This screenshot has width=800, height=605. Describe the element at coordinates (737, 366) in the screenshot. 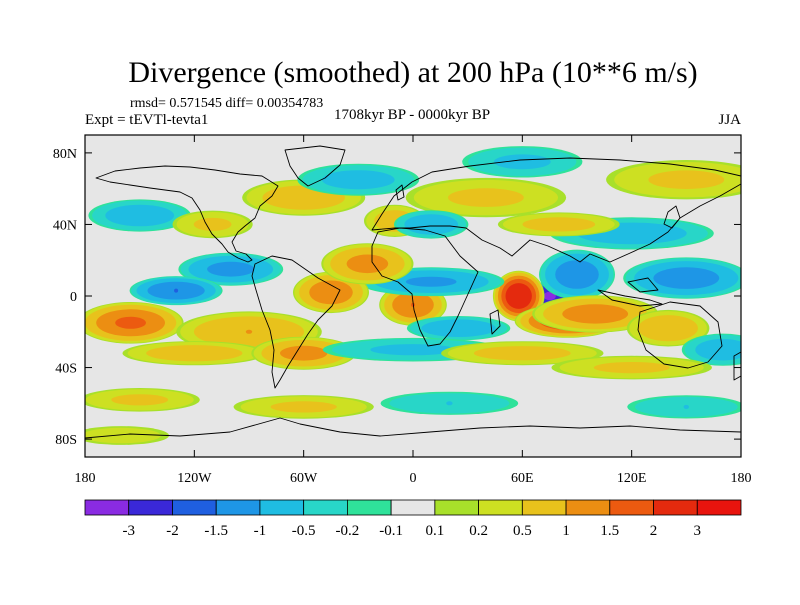

I see `coast-new-zealand` at that location.